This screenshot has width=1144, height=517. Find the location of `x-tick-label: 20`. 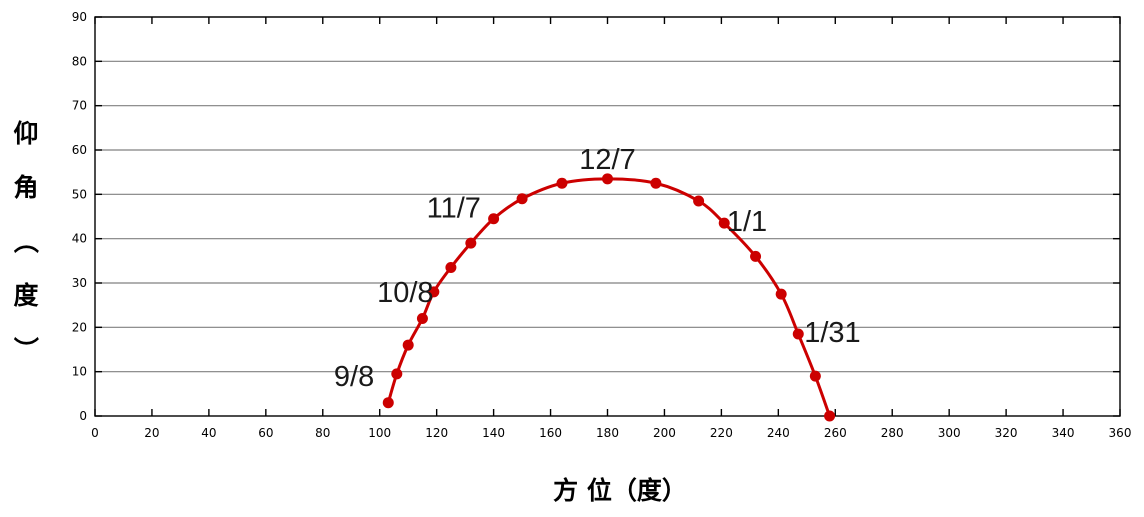

x-tick-label: 20 is located at coordinates (151, 433).